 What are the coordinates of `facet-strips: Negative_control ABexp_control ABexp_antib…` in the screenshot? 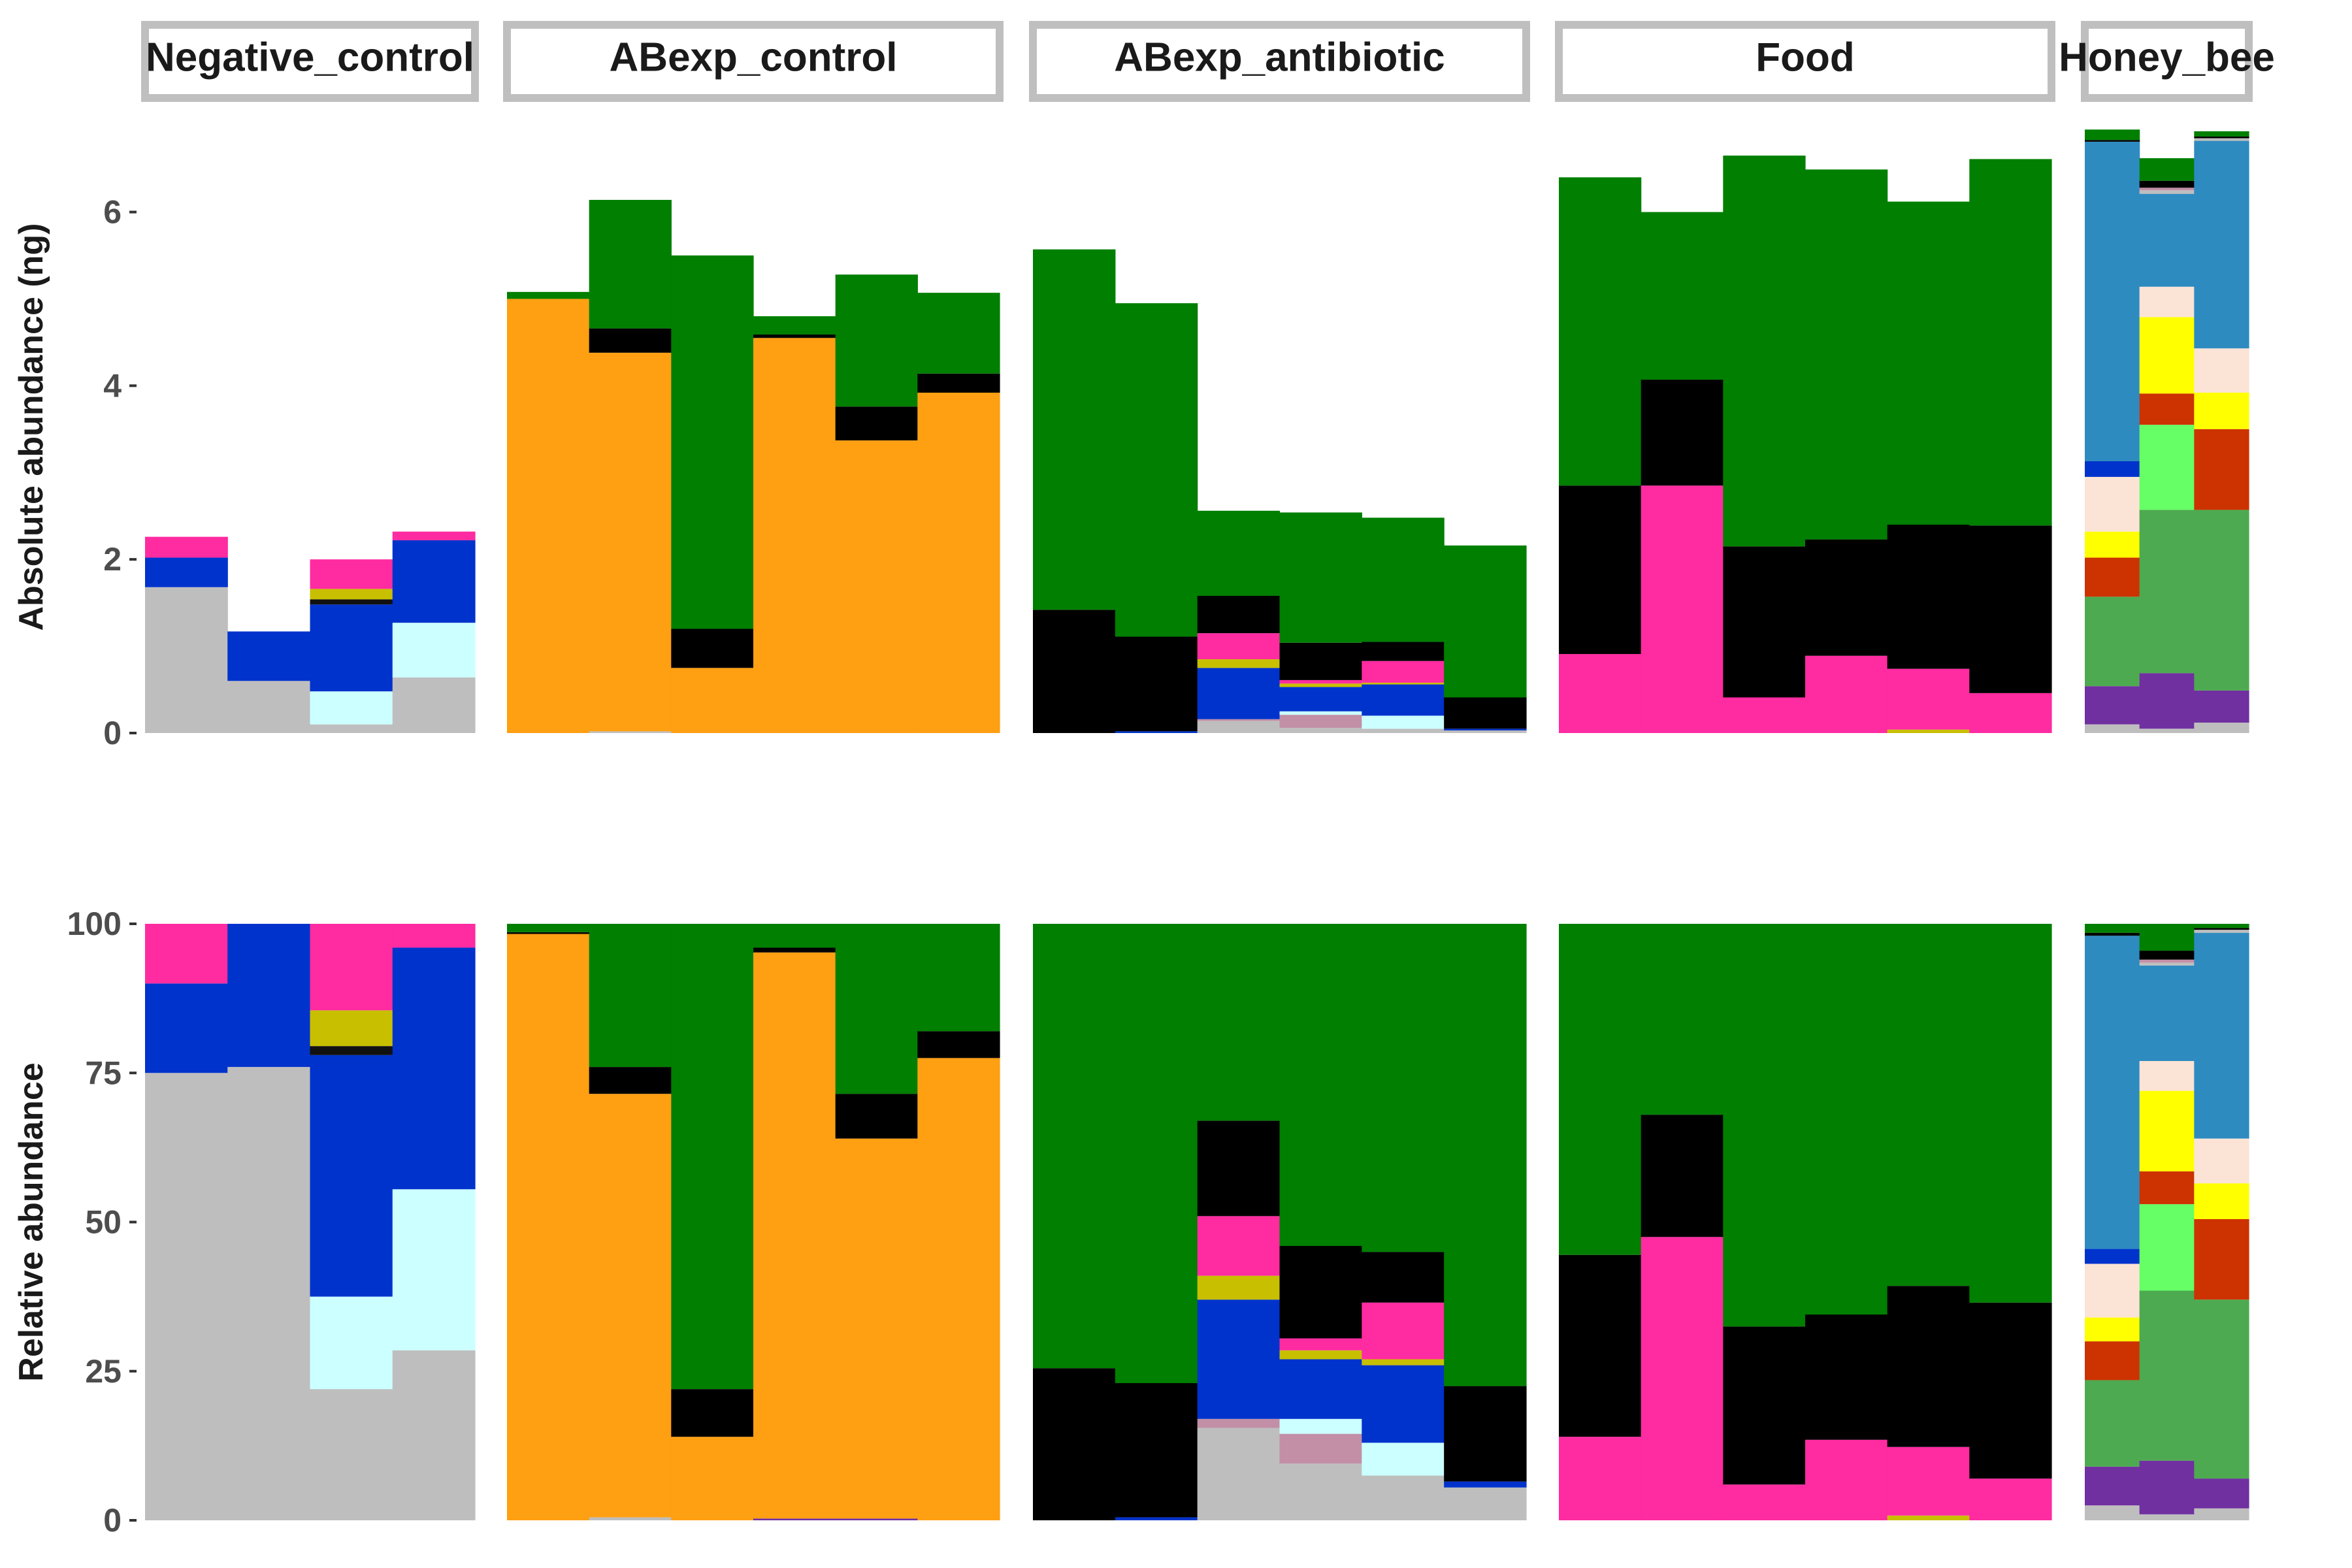 It's located at (1208, 61).